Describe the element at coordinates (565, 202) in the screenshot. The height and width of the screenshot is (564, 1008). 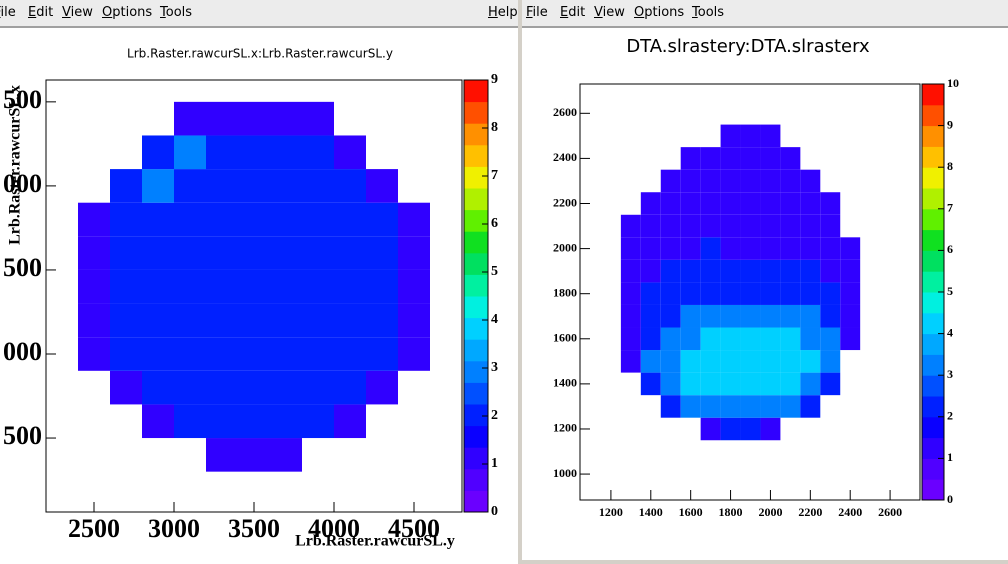
I see `y-tick-label: 2200` at that location.